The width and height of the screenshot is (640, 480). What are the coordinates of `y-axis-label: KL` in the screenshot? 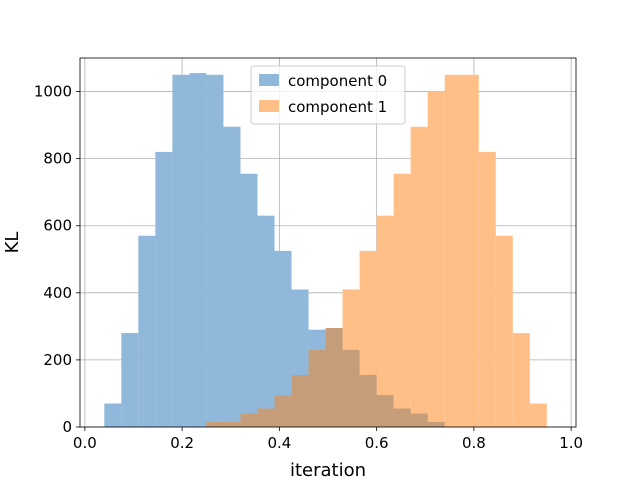 It's located at (12, 243).